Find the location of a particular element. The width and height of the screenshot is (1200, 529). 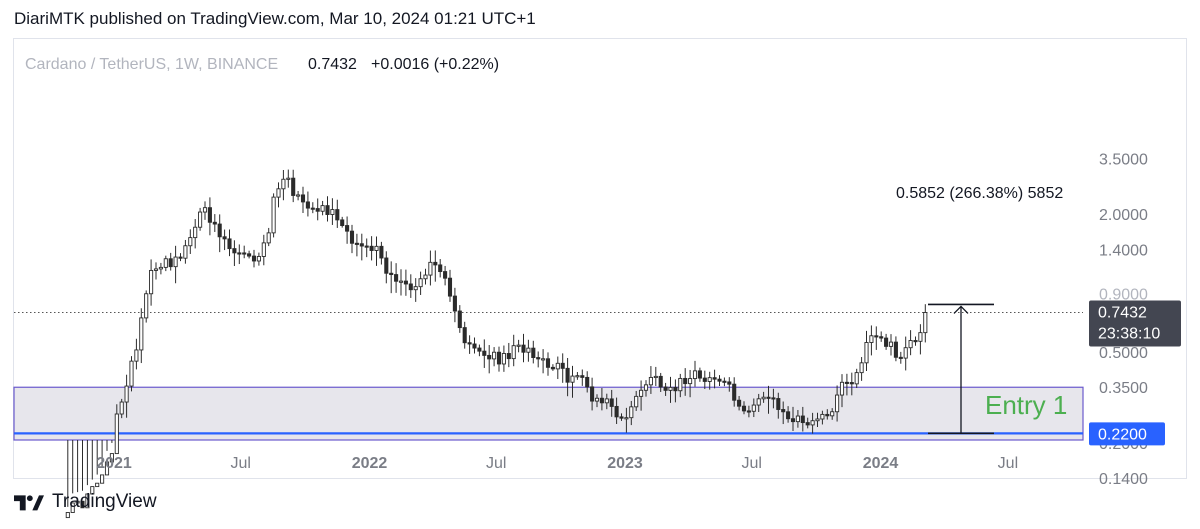

measure-tool: 0.5852 (266.38%) 5852 is located at coordinates (987, 304).